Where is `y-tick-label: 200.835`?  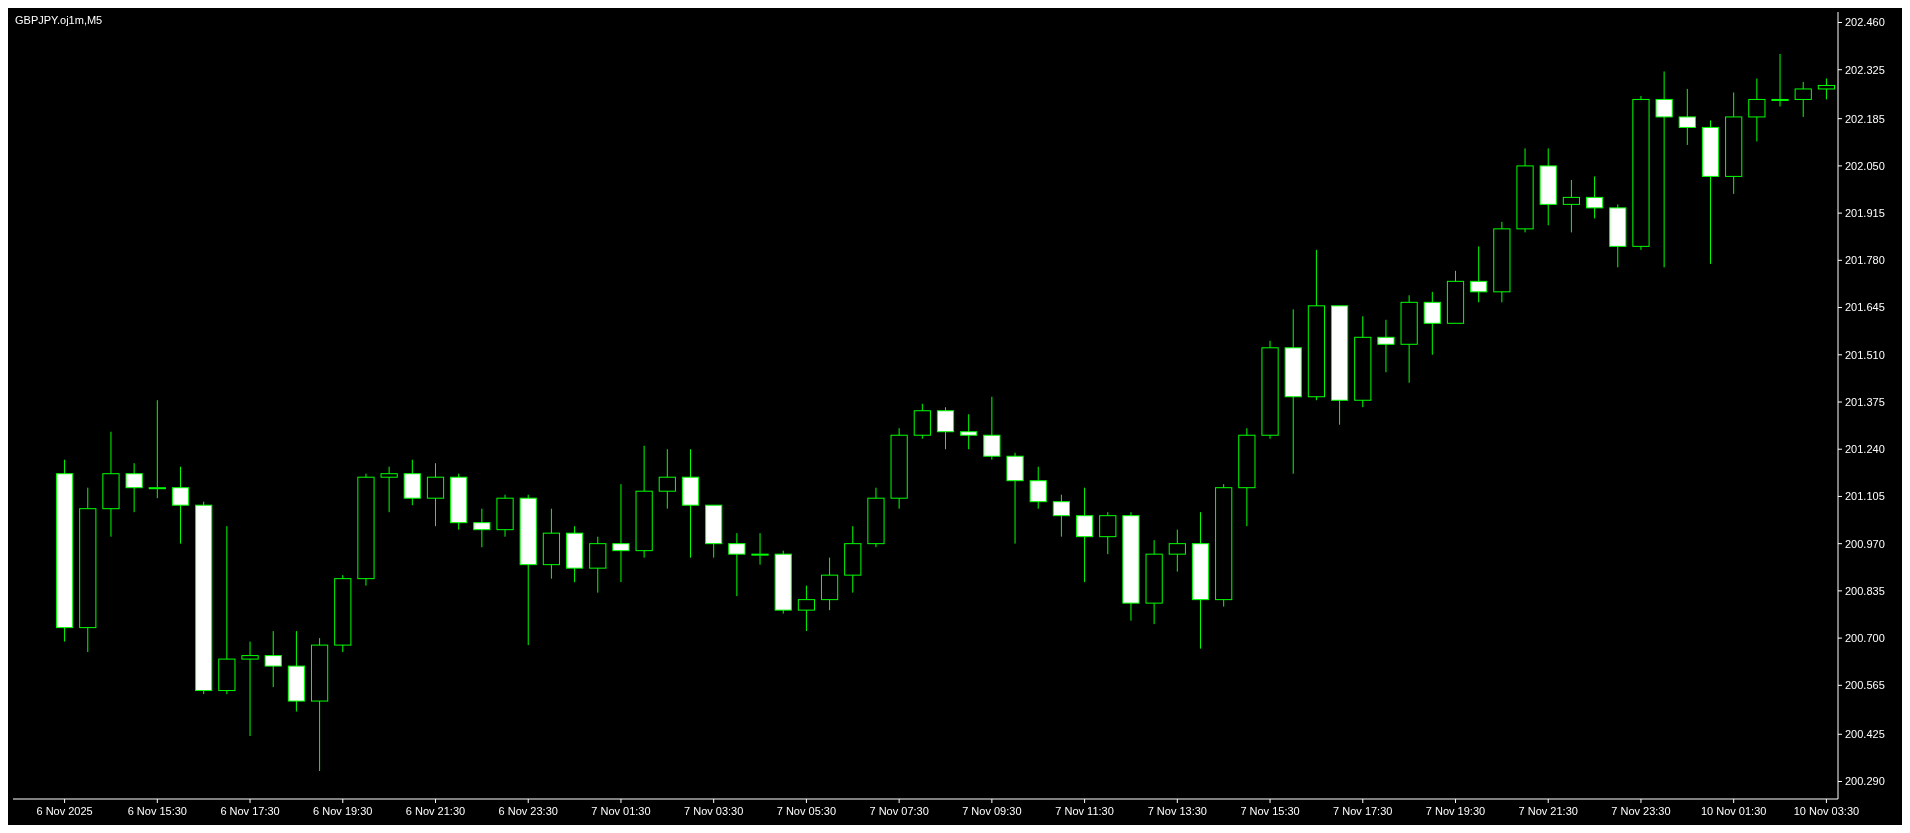 y-tick-label: 200.835 is located at coordinates (1865, 590).